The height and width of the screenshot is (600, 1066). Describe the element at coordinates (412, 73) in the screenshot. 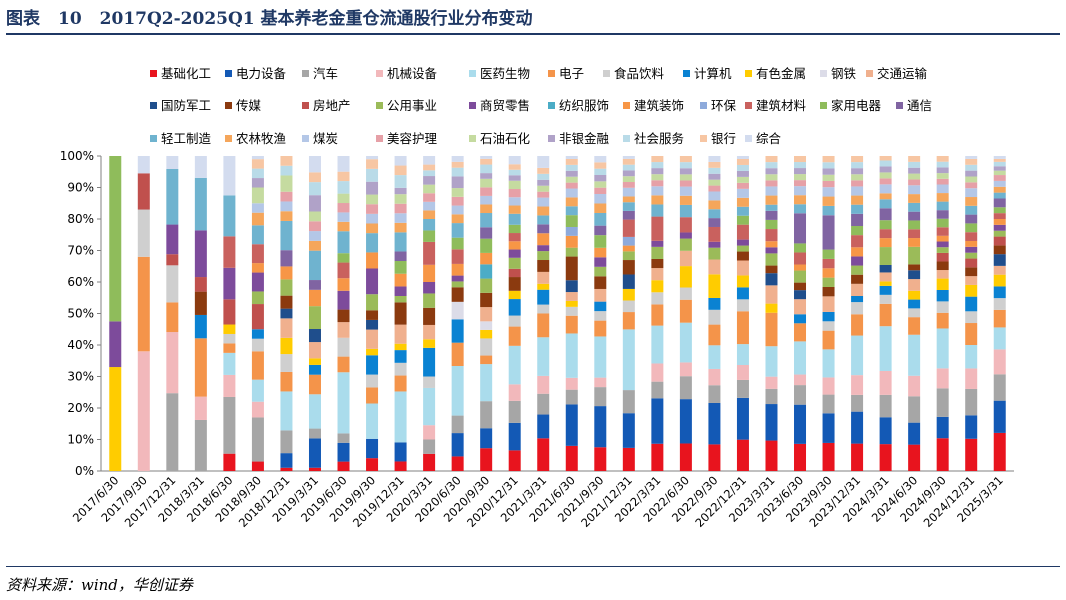

I see `legend-label: 机械设备` at that location.